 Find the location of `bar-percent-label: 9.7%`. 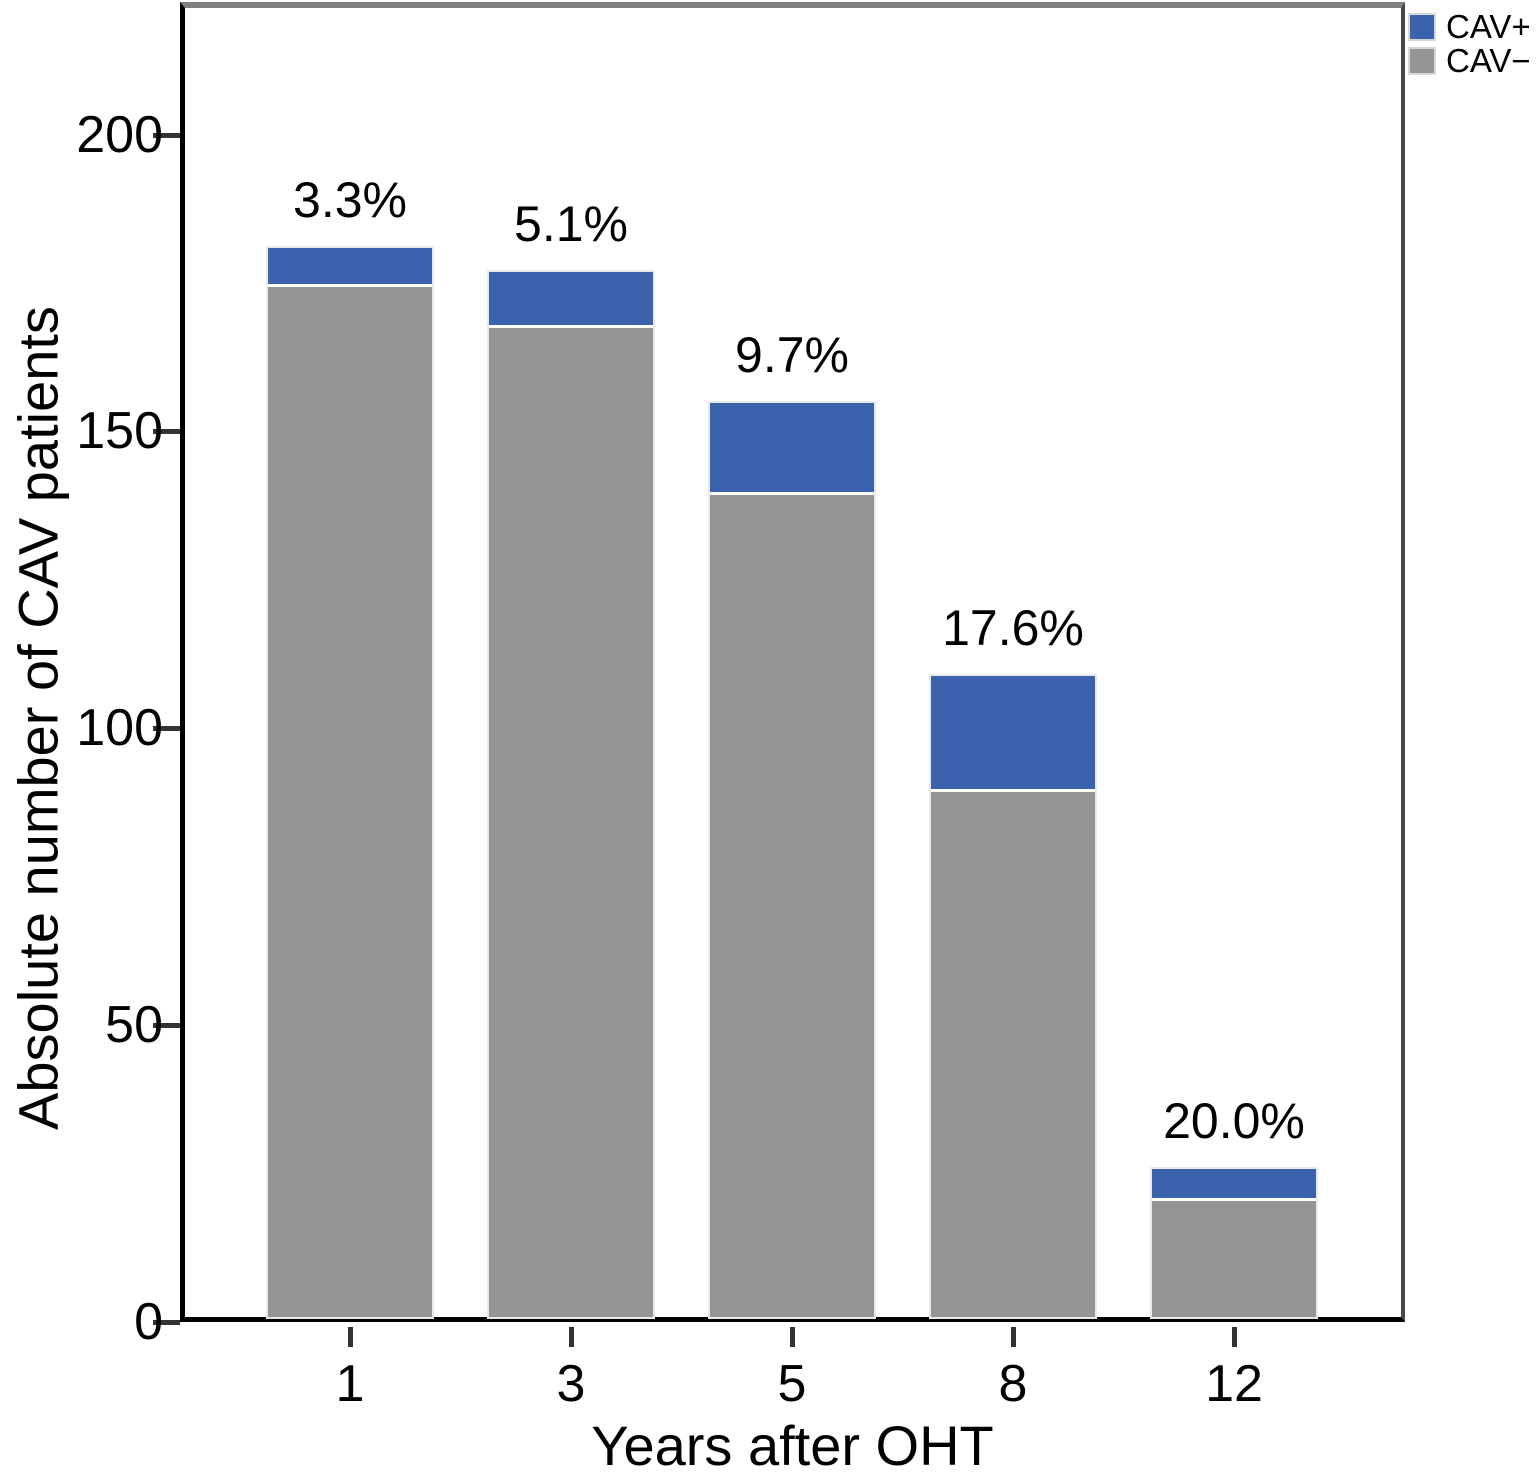

bar-percent-label: 9.7% is located at coordinates (792, 354).